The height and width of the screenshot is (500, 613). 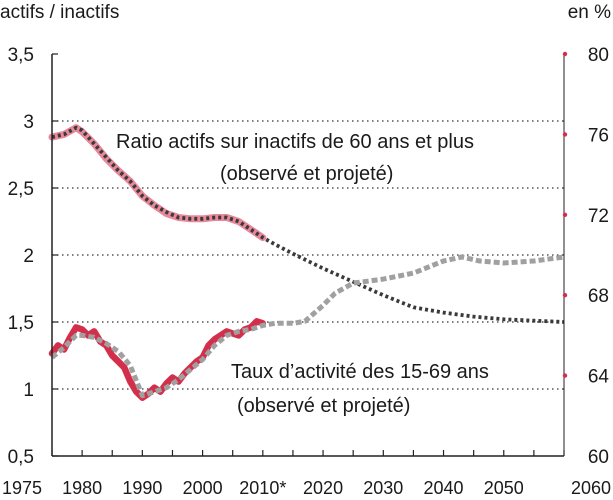 What do you see at coordinates (21, 55) in the screenshot?
I see `left-tick-label: 3,5` at bounding box center [21, 55].